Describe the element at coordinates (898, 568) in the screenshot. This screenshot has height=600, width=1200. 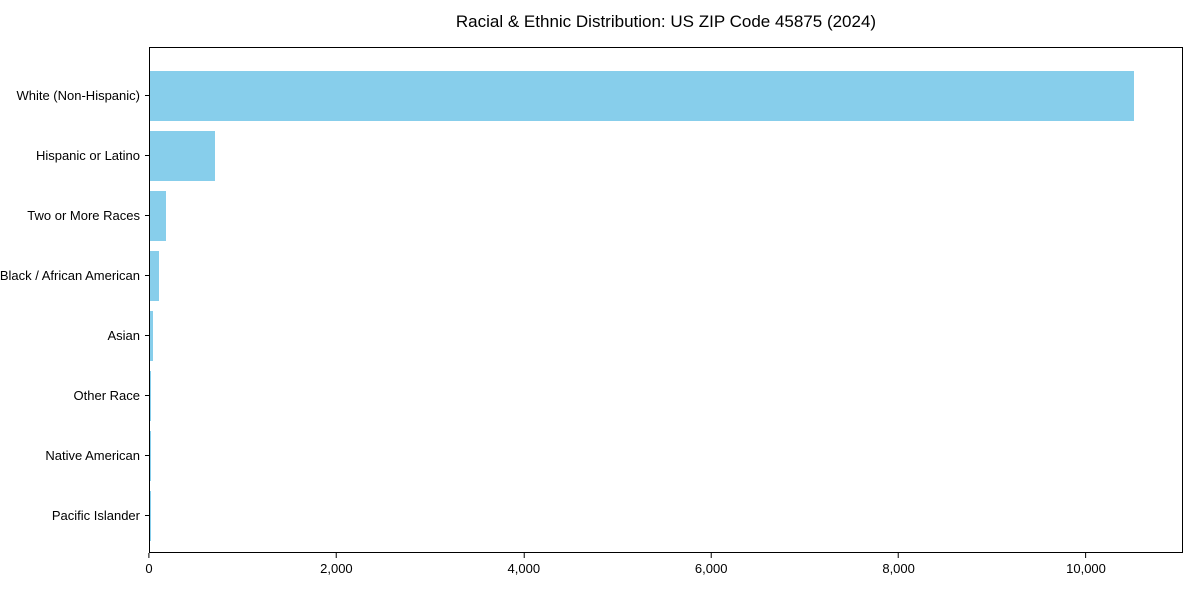
I see `x-tick-label: 8,000` at that location.